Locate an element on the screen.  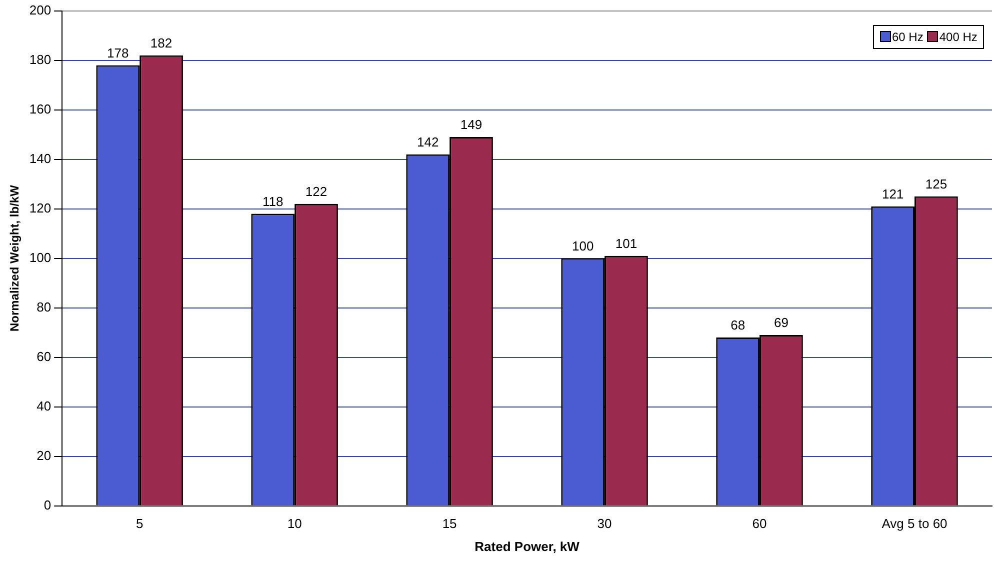
y-tick-label: 160 is located at coordinates (40, 108).